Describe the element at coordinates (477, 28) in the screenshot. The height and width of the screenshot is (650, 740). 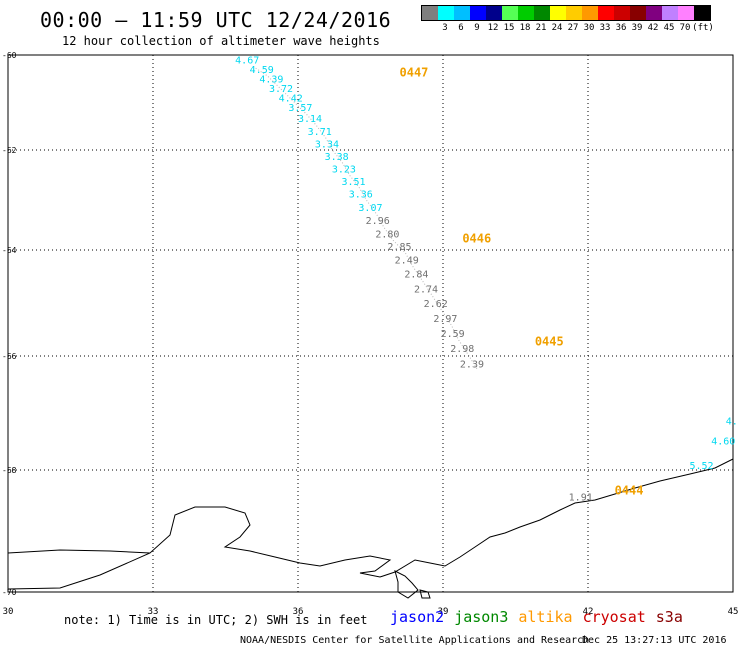
I see `scale-label: 9` at that location.